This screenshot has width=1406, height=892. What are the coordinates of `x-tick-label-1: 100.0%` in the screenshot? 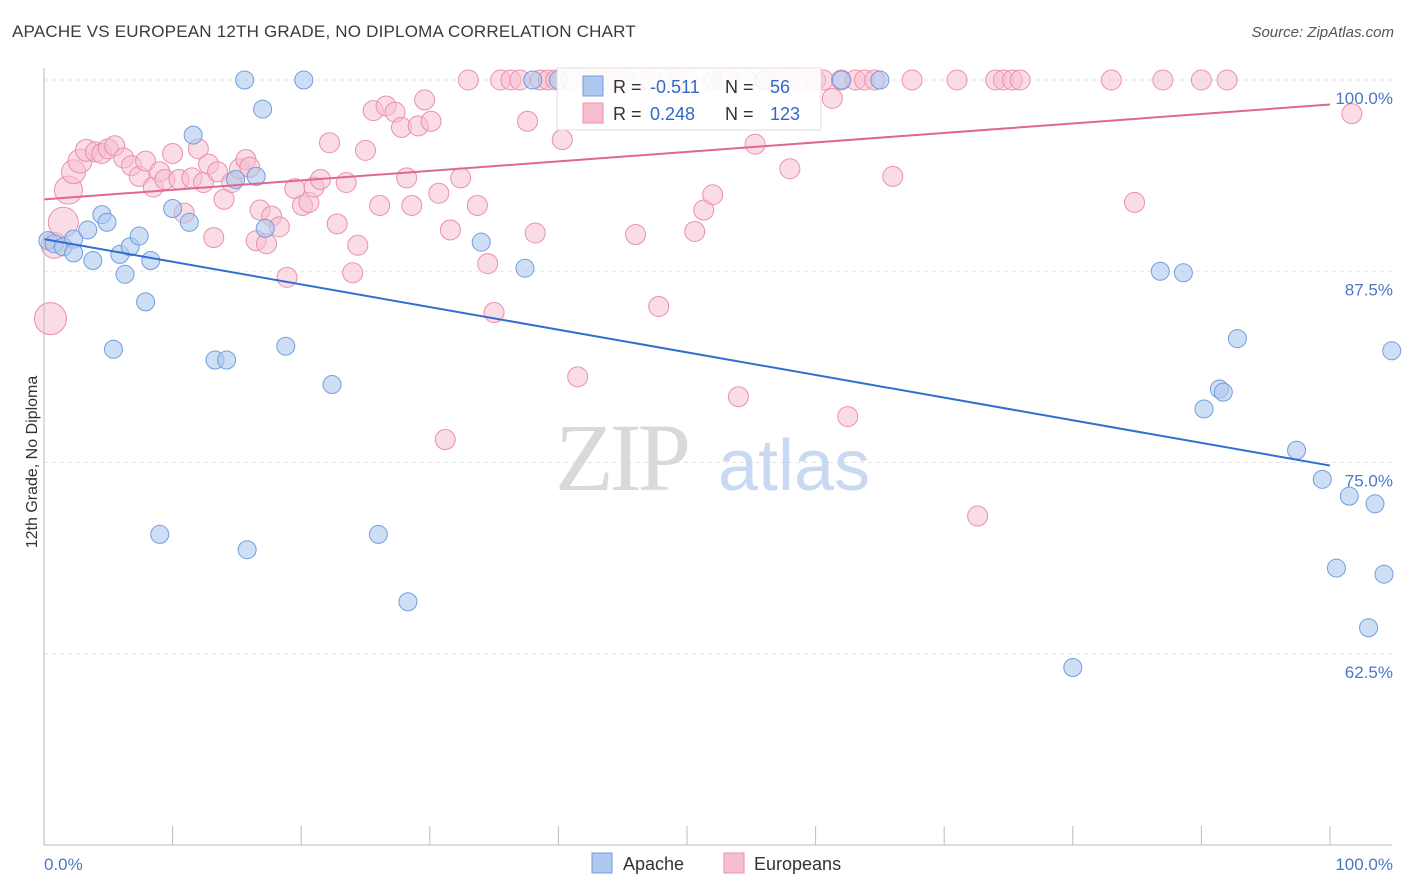 It's located at (1364, 864).